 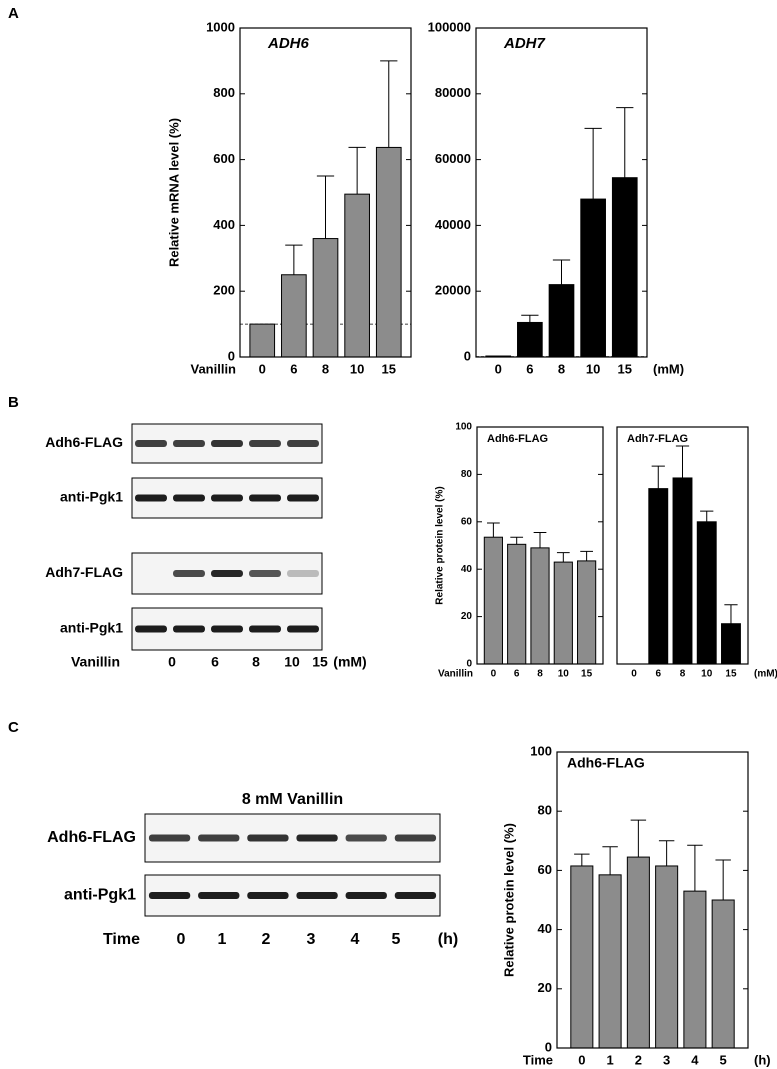 What do you see at coordinates (266, 939) in the screenshot?
I see `blot-lane-label: 2` at bounding box center [266, 939].